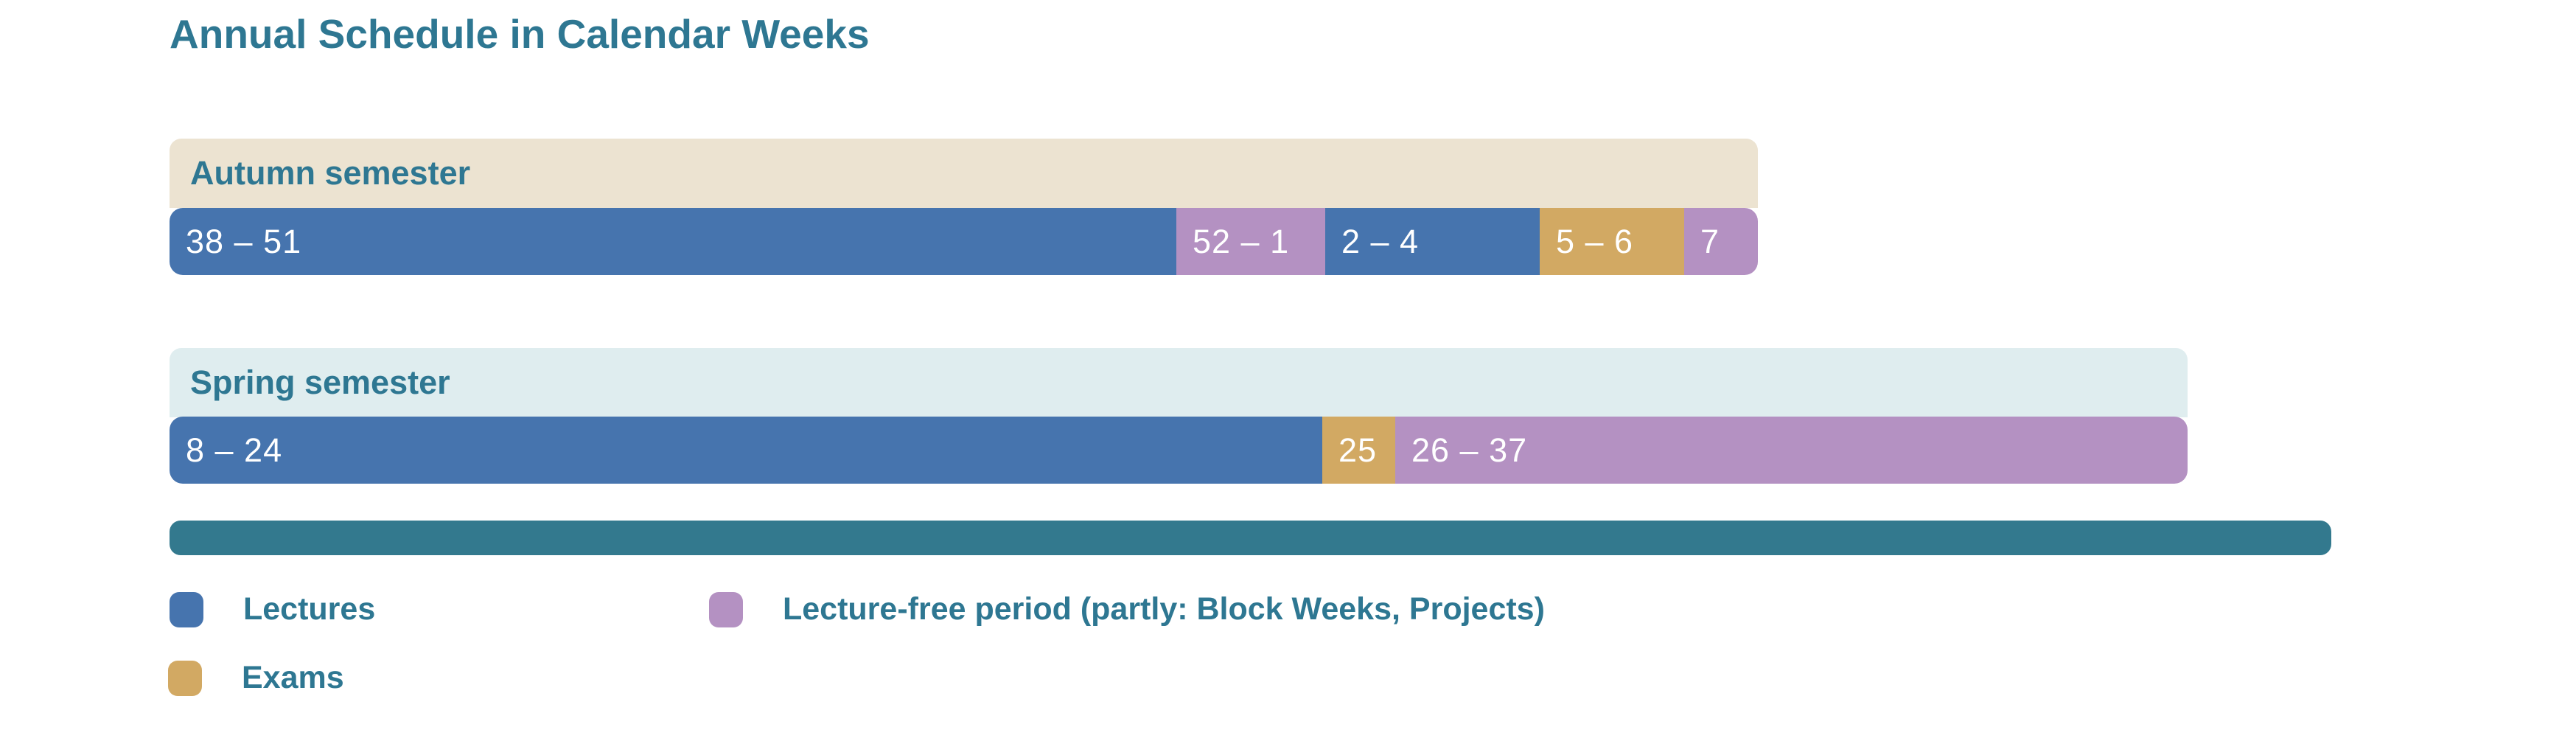 The image size is (2576, 741). What do you see at coordinates (520, 34) in the screenshot?
I see `page-title: Annual Schedule in Calendar Weeks` at bounding box center [520, 34].